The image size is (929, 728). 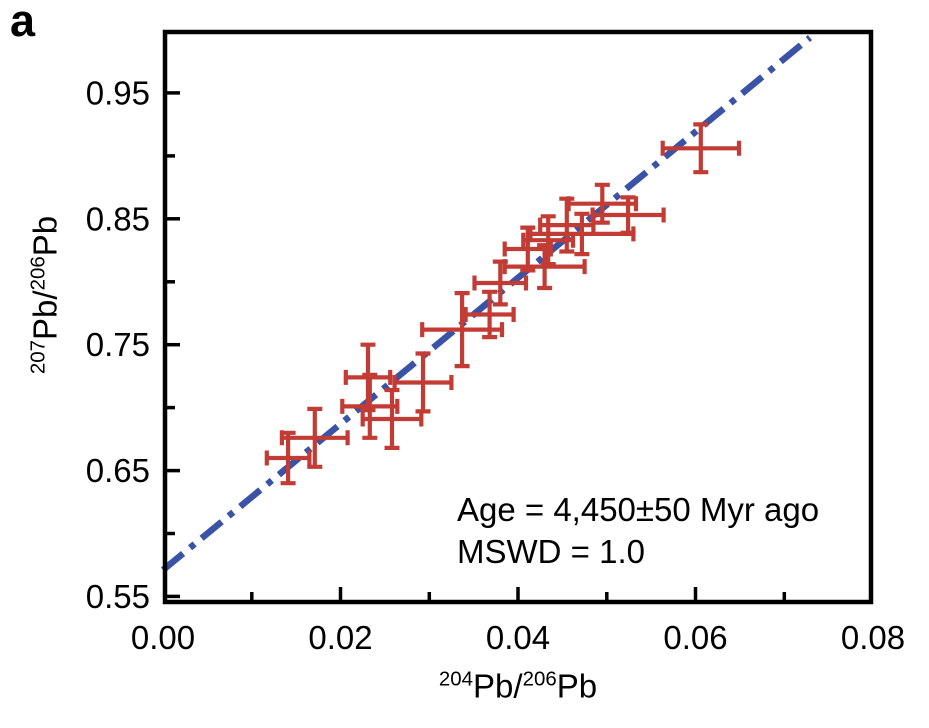 I want to click on x-axis-label-pb: Pb, so click(x=577, y=686).